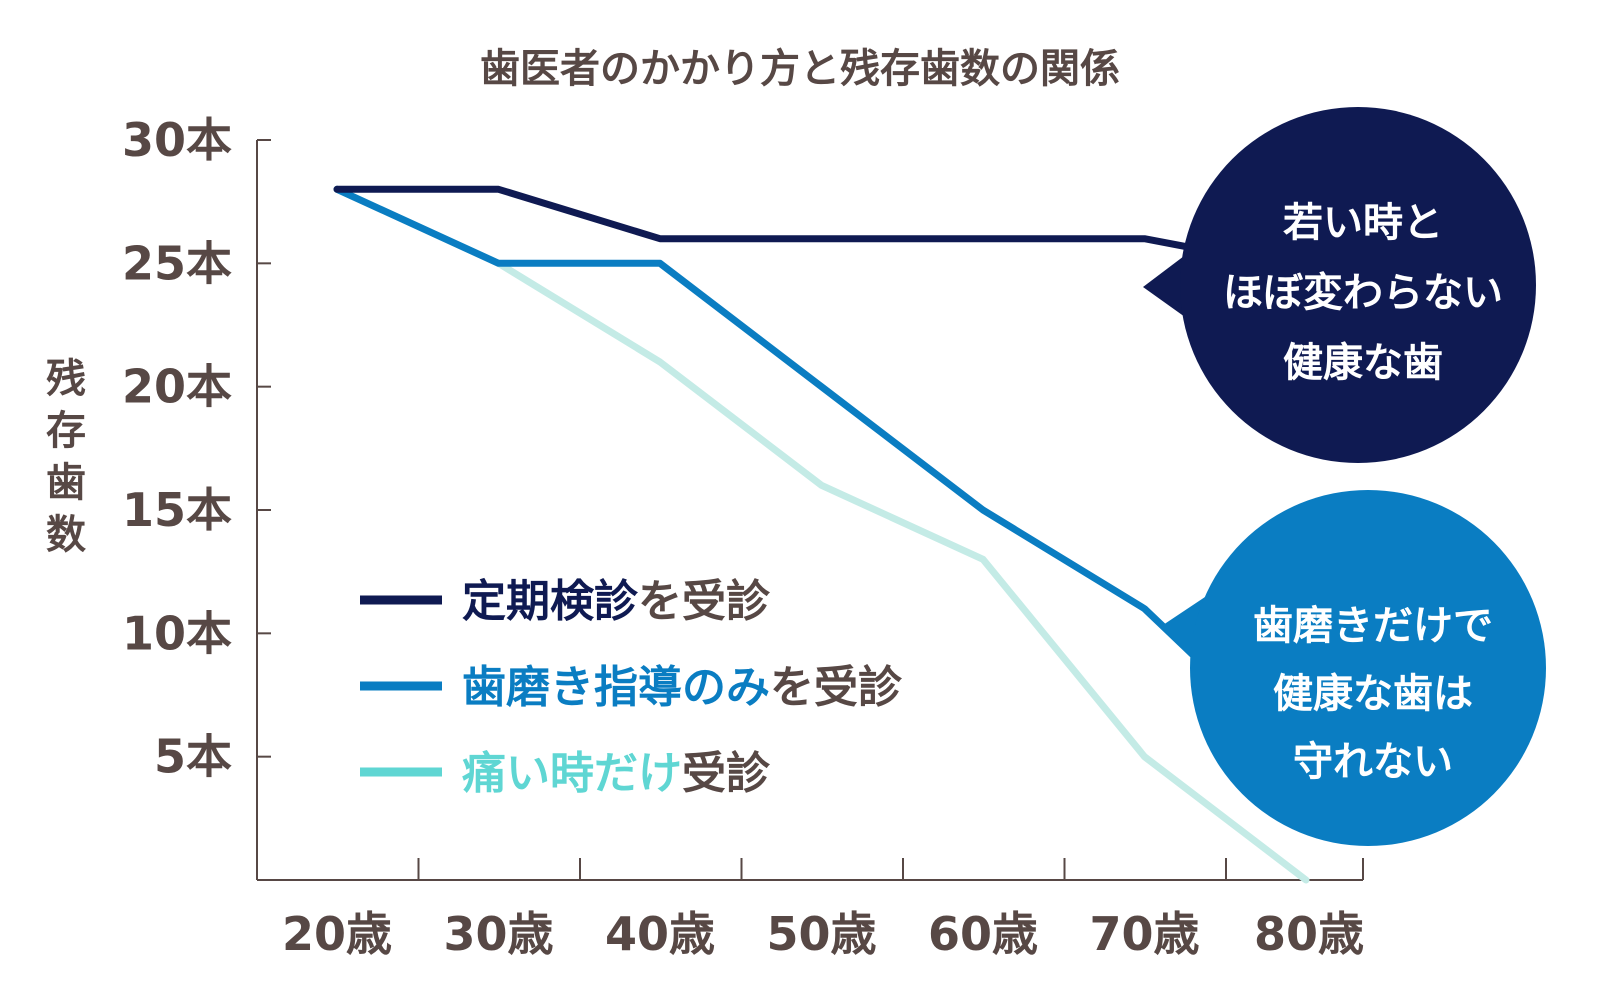 The height and width of the screenshot is (1000, 1600). I want to click on y-tick-label: 20本, so click(177, 387).